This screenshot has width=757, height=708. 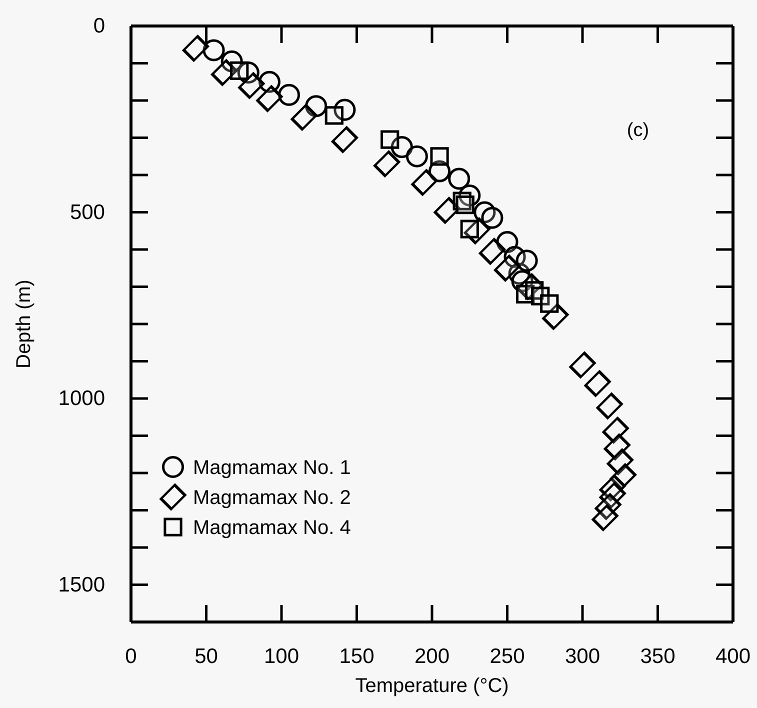 What do you see at coordinates (638, 130) in the screenshot?
I see `annotation: (c)` at bounding box center [638, 130].